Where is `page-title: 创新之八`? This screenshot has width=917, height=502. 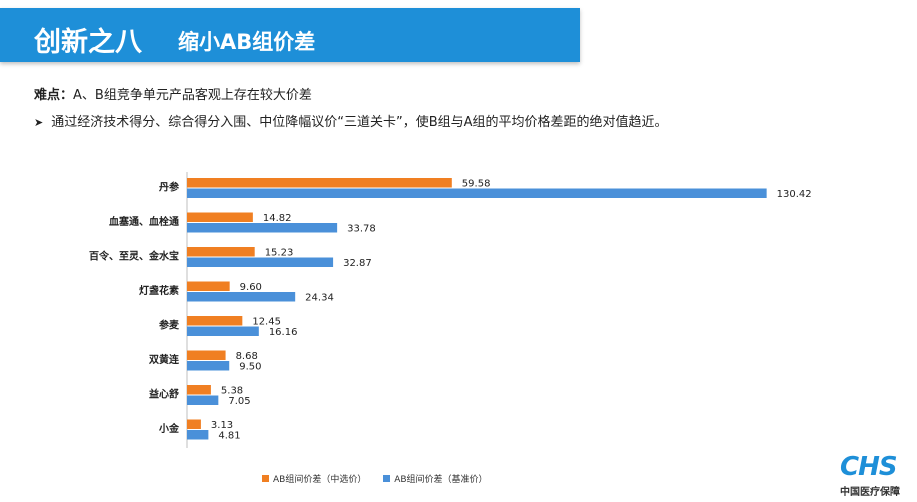 page-title: 创新之八 is located at coordinates (88, 42).